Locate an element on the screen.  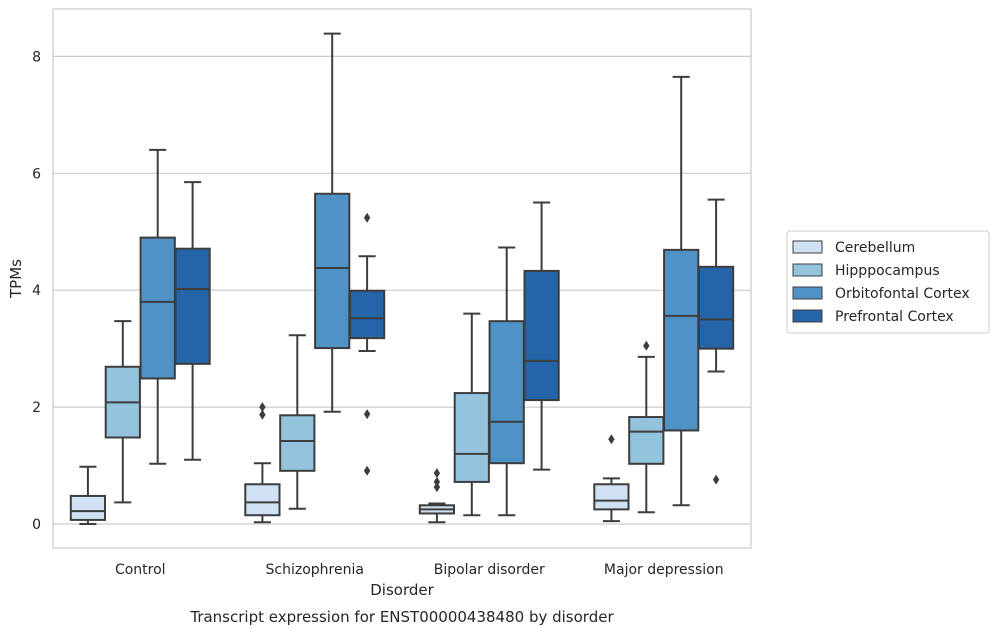
y-tick-label: 4 is located at coordinates (36, 291).